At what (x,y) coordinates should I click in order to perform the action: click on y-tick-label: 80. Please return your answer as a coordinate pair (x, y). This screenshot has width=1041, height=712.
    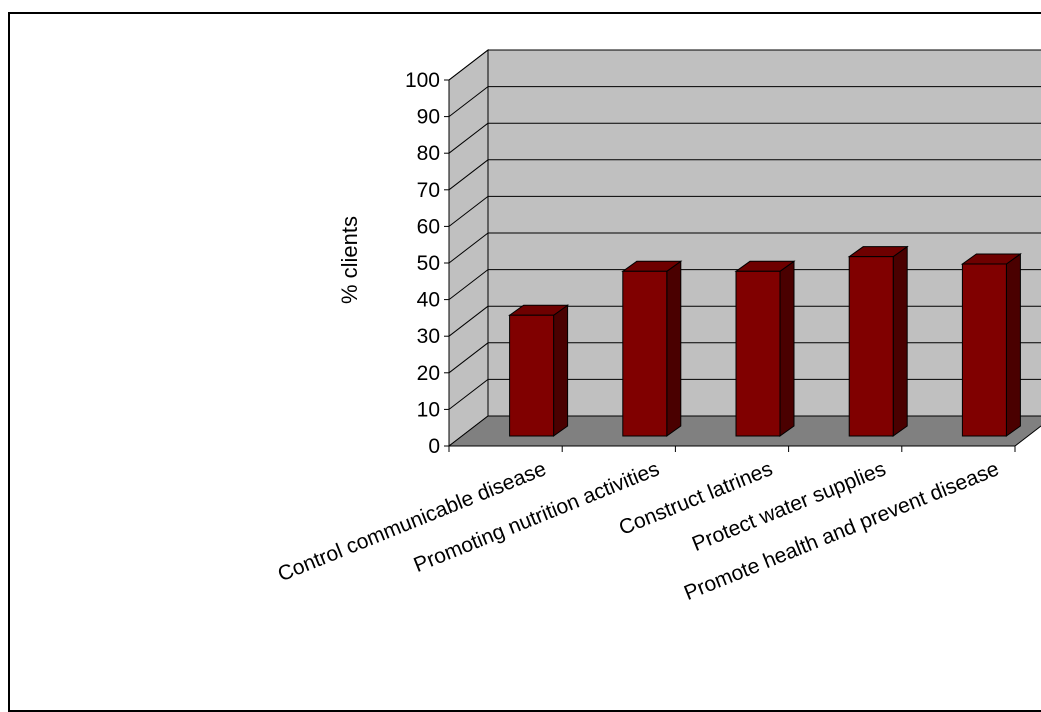
    Looking at the image, I should click on (428, 153).